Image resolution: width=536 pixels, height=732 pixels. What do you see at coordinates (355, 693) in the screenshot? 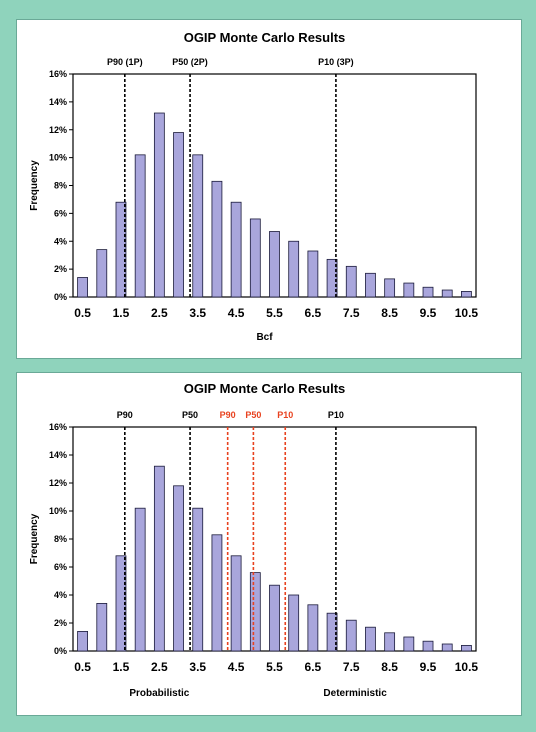
I see `bottom-label: Deterministic` at bounding box center [355, 693].